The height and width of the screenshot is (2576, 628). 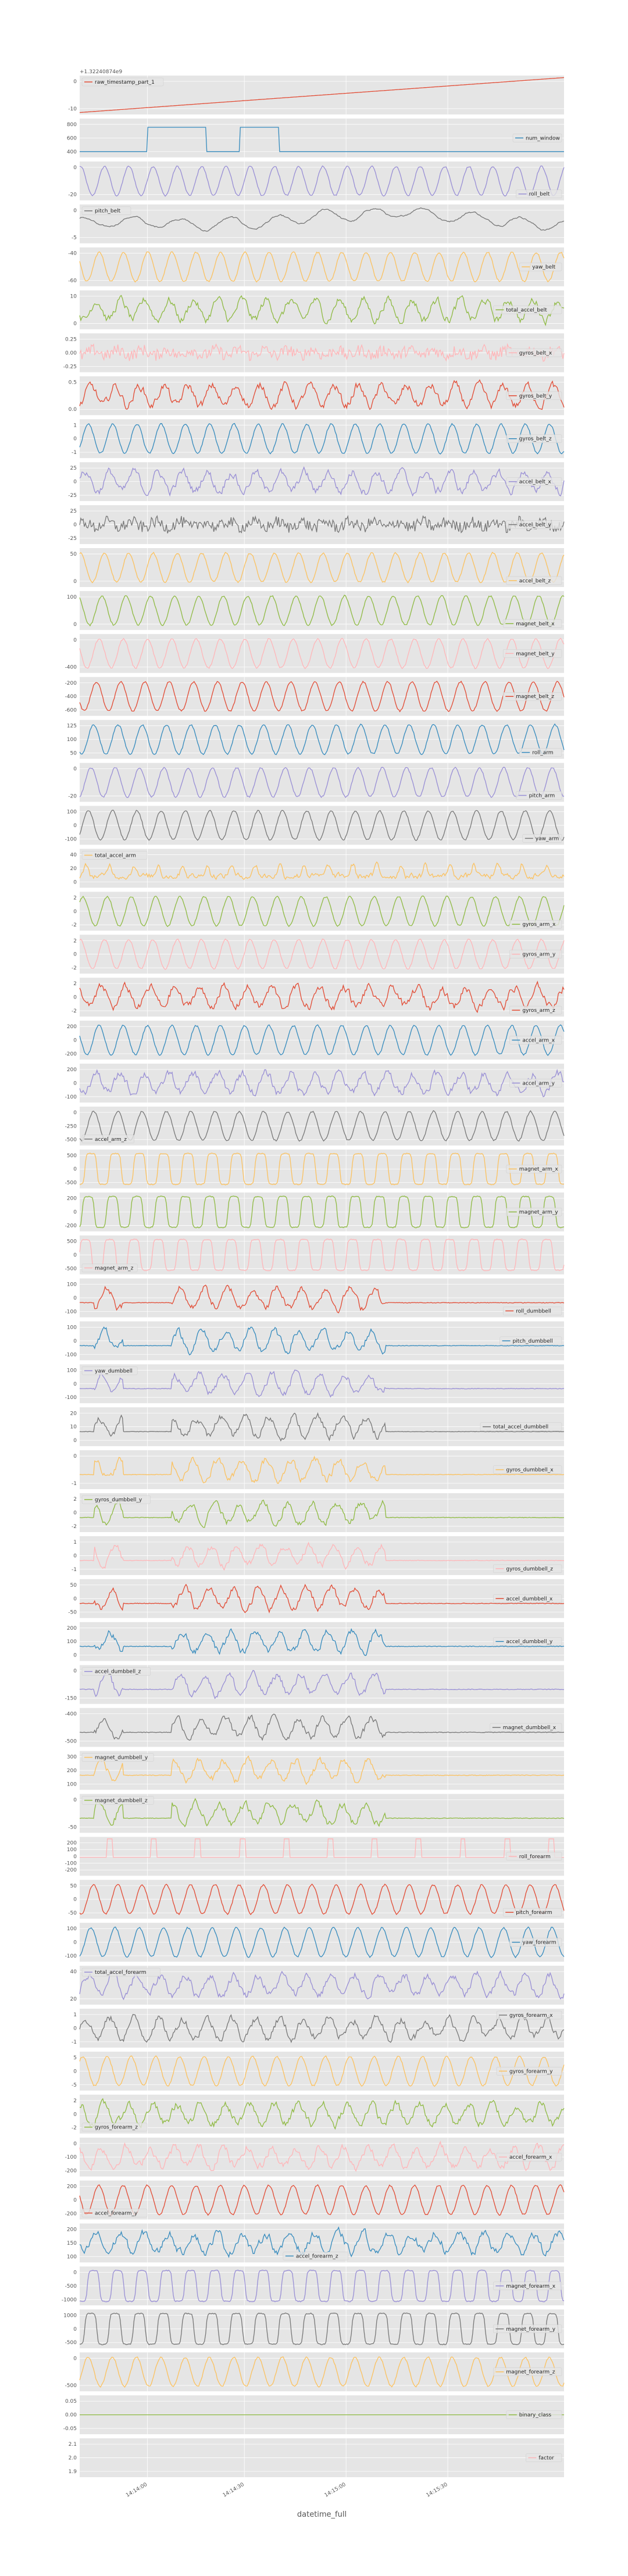 I want to click on y-tick-label: 20, so click(x=73, y=869).